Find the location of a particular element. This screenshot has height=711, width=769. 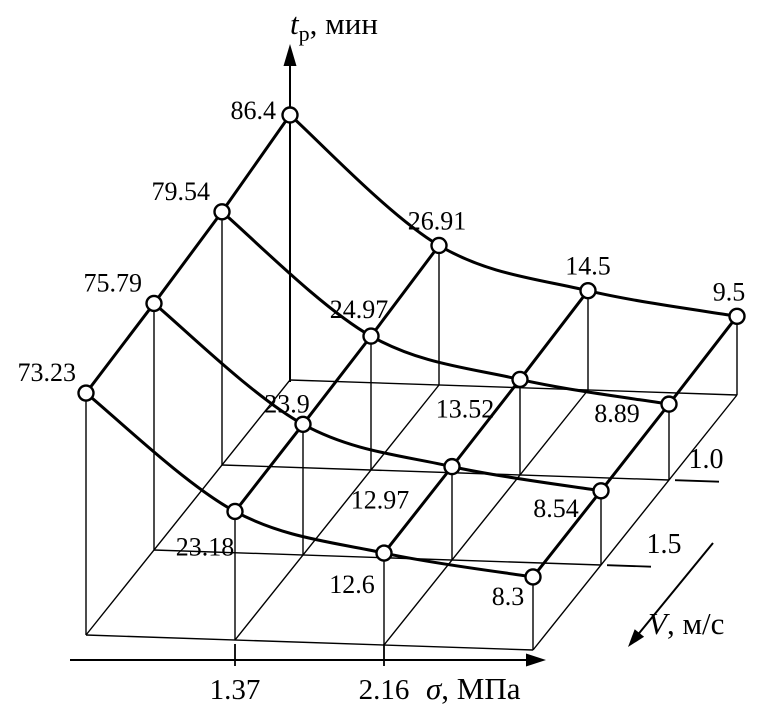

x-axis-tick-label: 1.37 is located at coordinates (235, 690).